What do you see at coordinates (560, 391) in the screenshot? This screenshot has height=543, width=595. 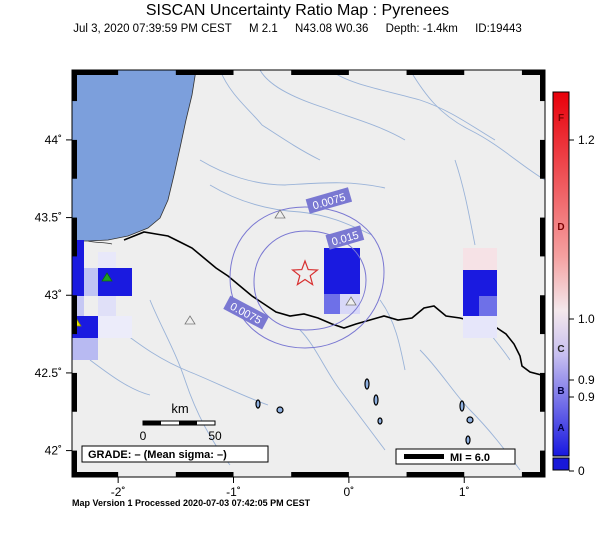 I see `grade-letter: B` at bounding box center [560, 391].